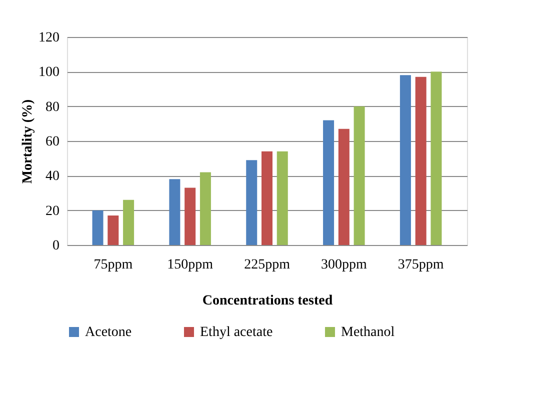  I want to click on y-tick-label: 100, so click(49, 72).